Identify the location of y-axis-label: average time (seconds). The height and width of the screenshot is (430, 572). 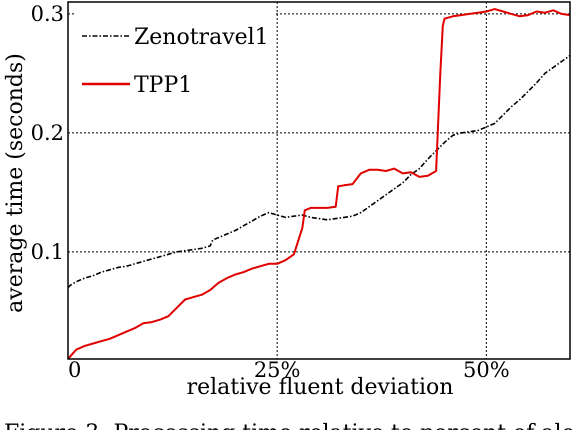
(15, 183).